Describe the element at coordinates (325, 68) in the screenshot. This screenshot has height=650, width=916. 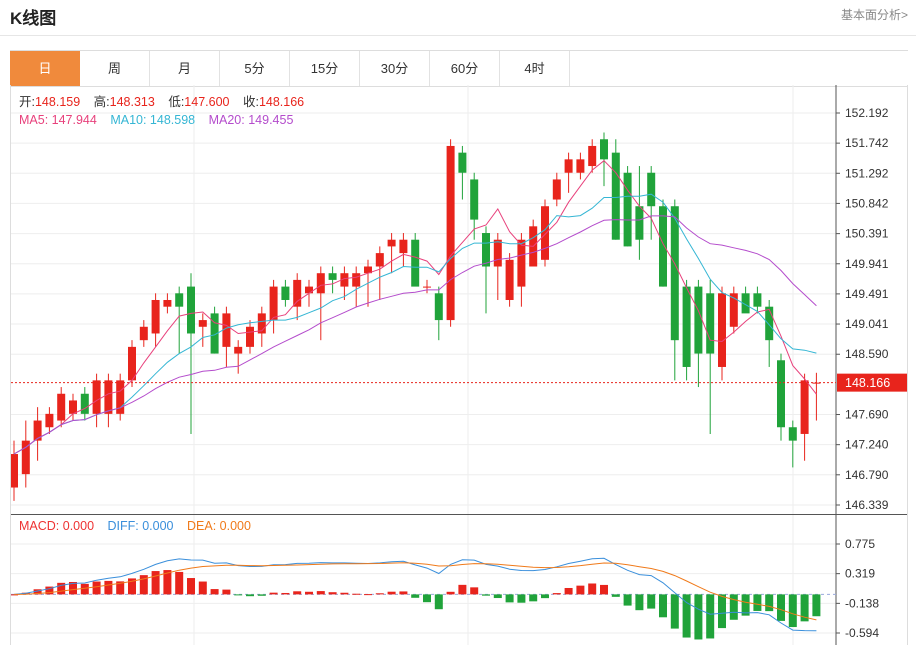
I see `tab-15min: 15分` at that location.